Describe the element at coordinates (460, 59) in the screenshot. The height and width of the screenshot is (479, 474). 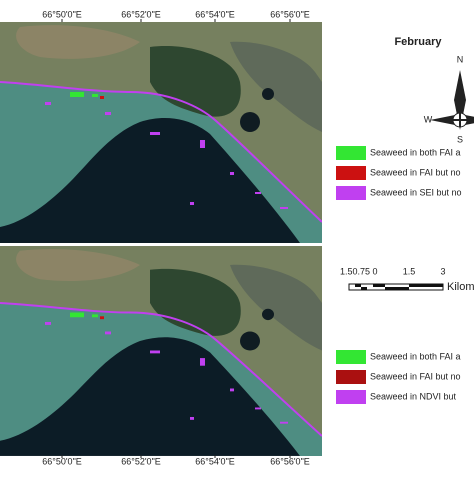
I see `compass-north: N` at that location.